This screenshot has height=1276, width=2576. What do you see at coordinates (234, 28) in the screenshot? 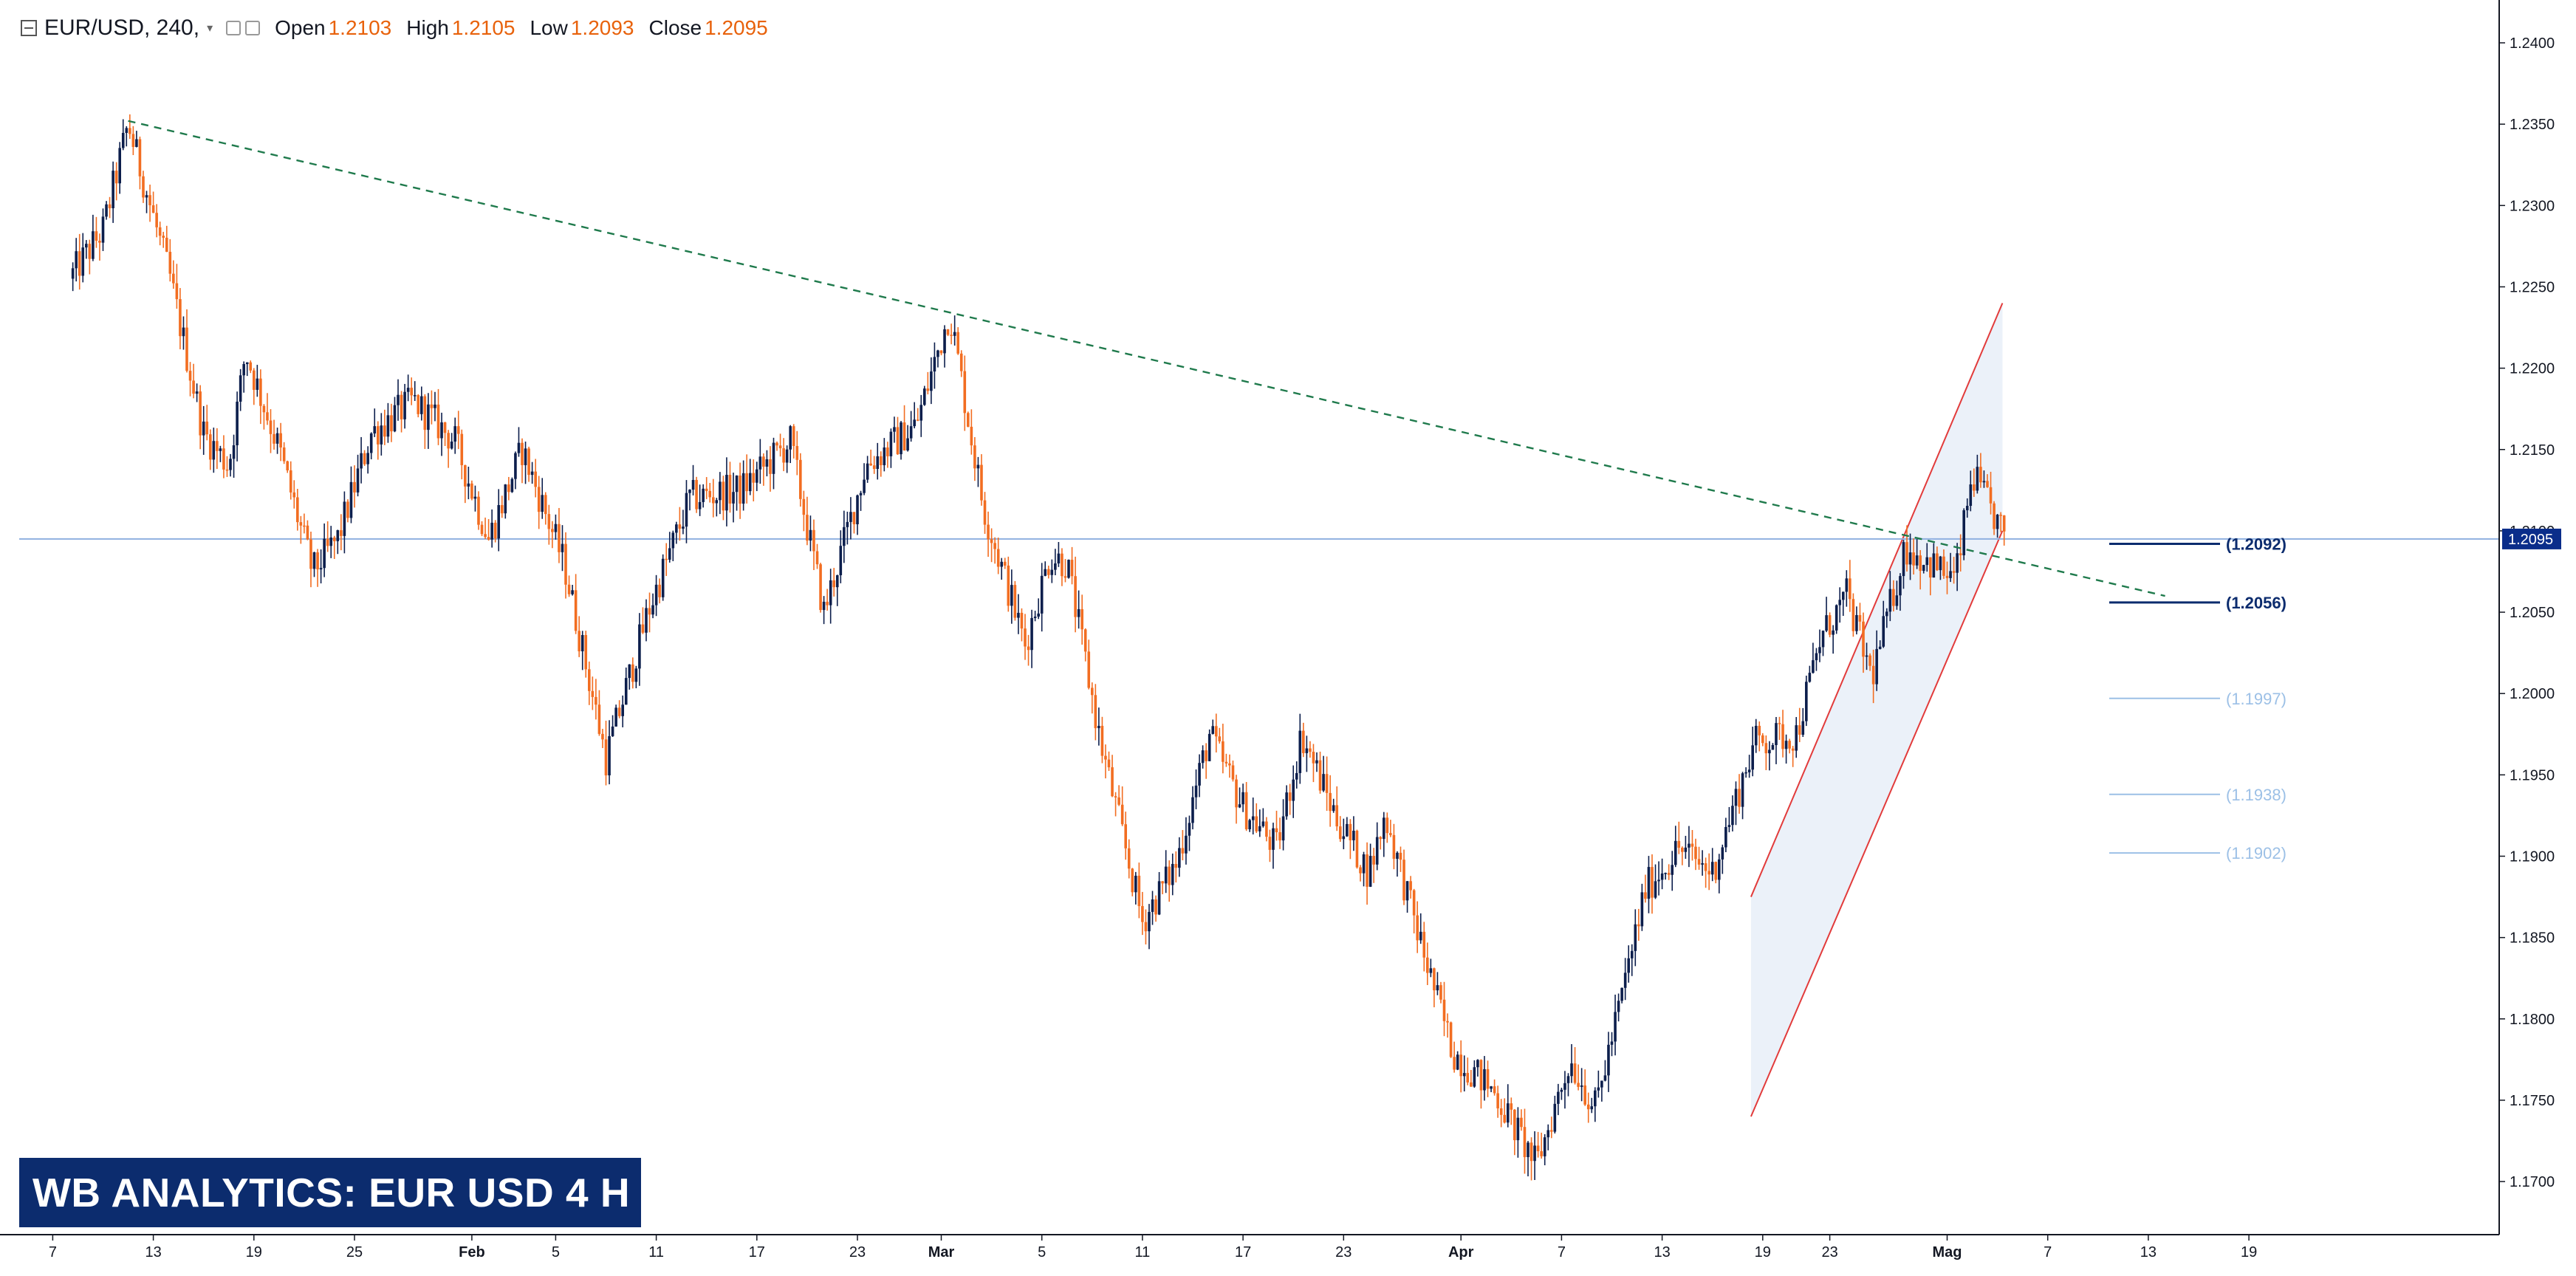
I see `visibility-icon` at bounding box center [234, 28].